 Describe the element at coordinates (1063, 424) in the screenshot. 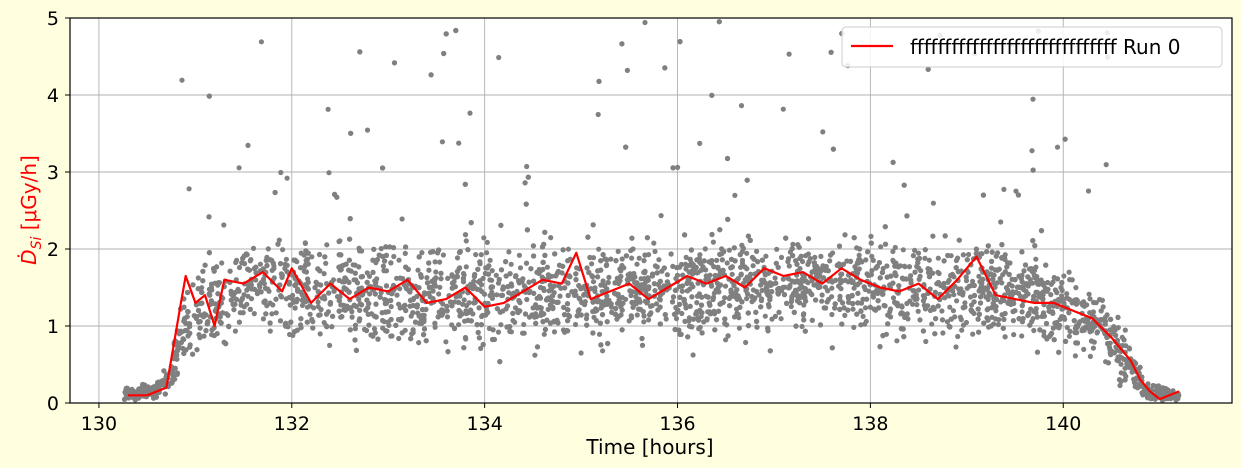

I see `x-tick-label: 140` at that location.